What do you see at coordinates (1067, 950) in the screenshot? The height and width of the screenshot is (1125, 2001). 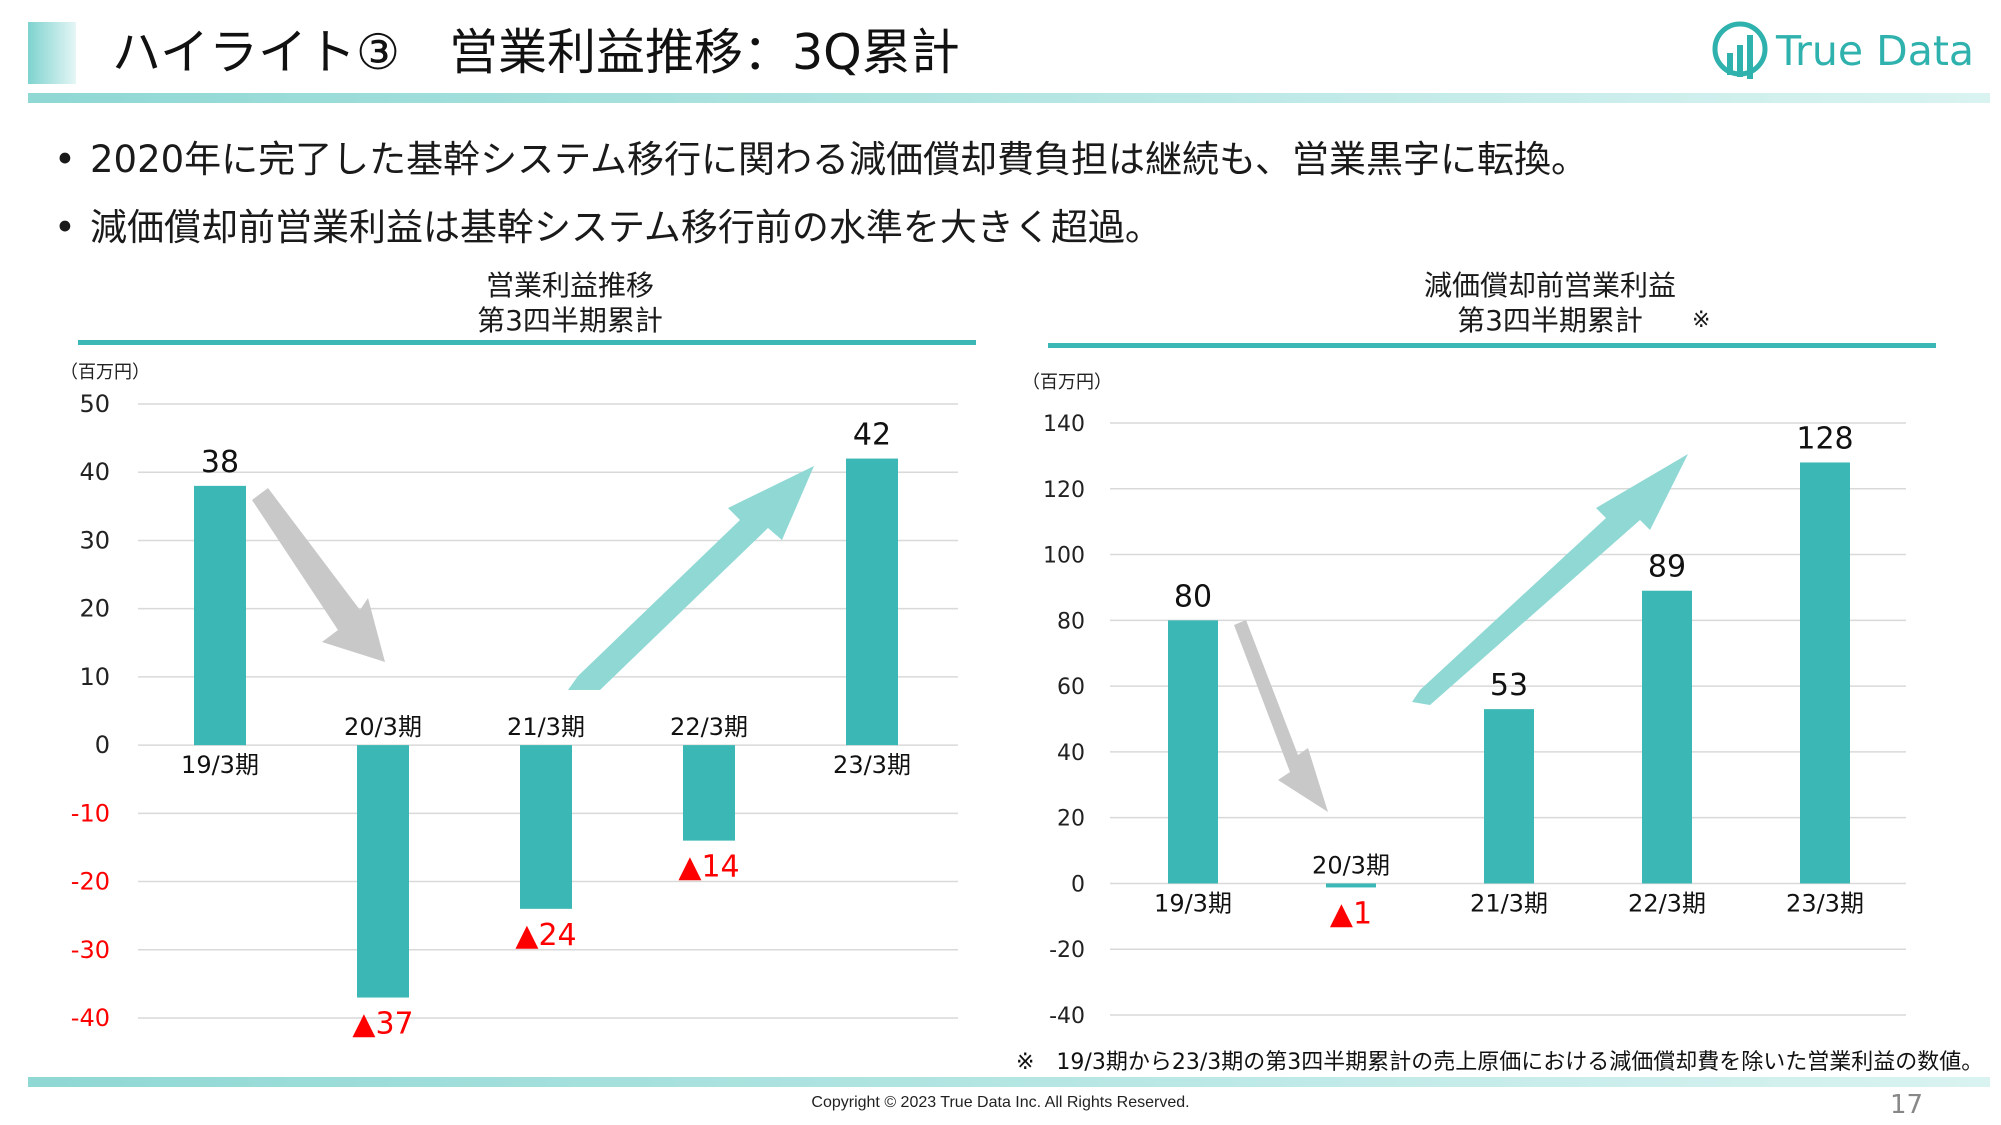 I see `right-chart-y-tick-label: -20` at bounding box center [1067, 950].